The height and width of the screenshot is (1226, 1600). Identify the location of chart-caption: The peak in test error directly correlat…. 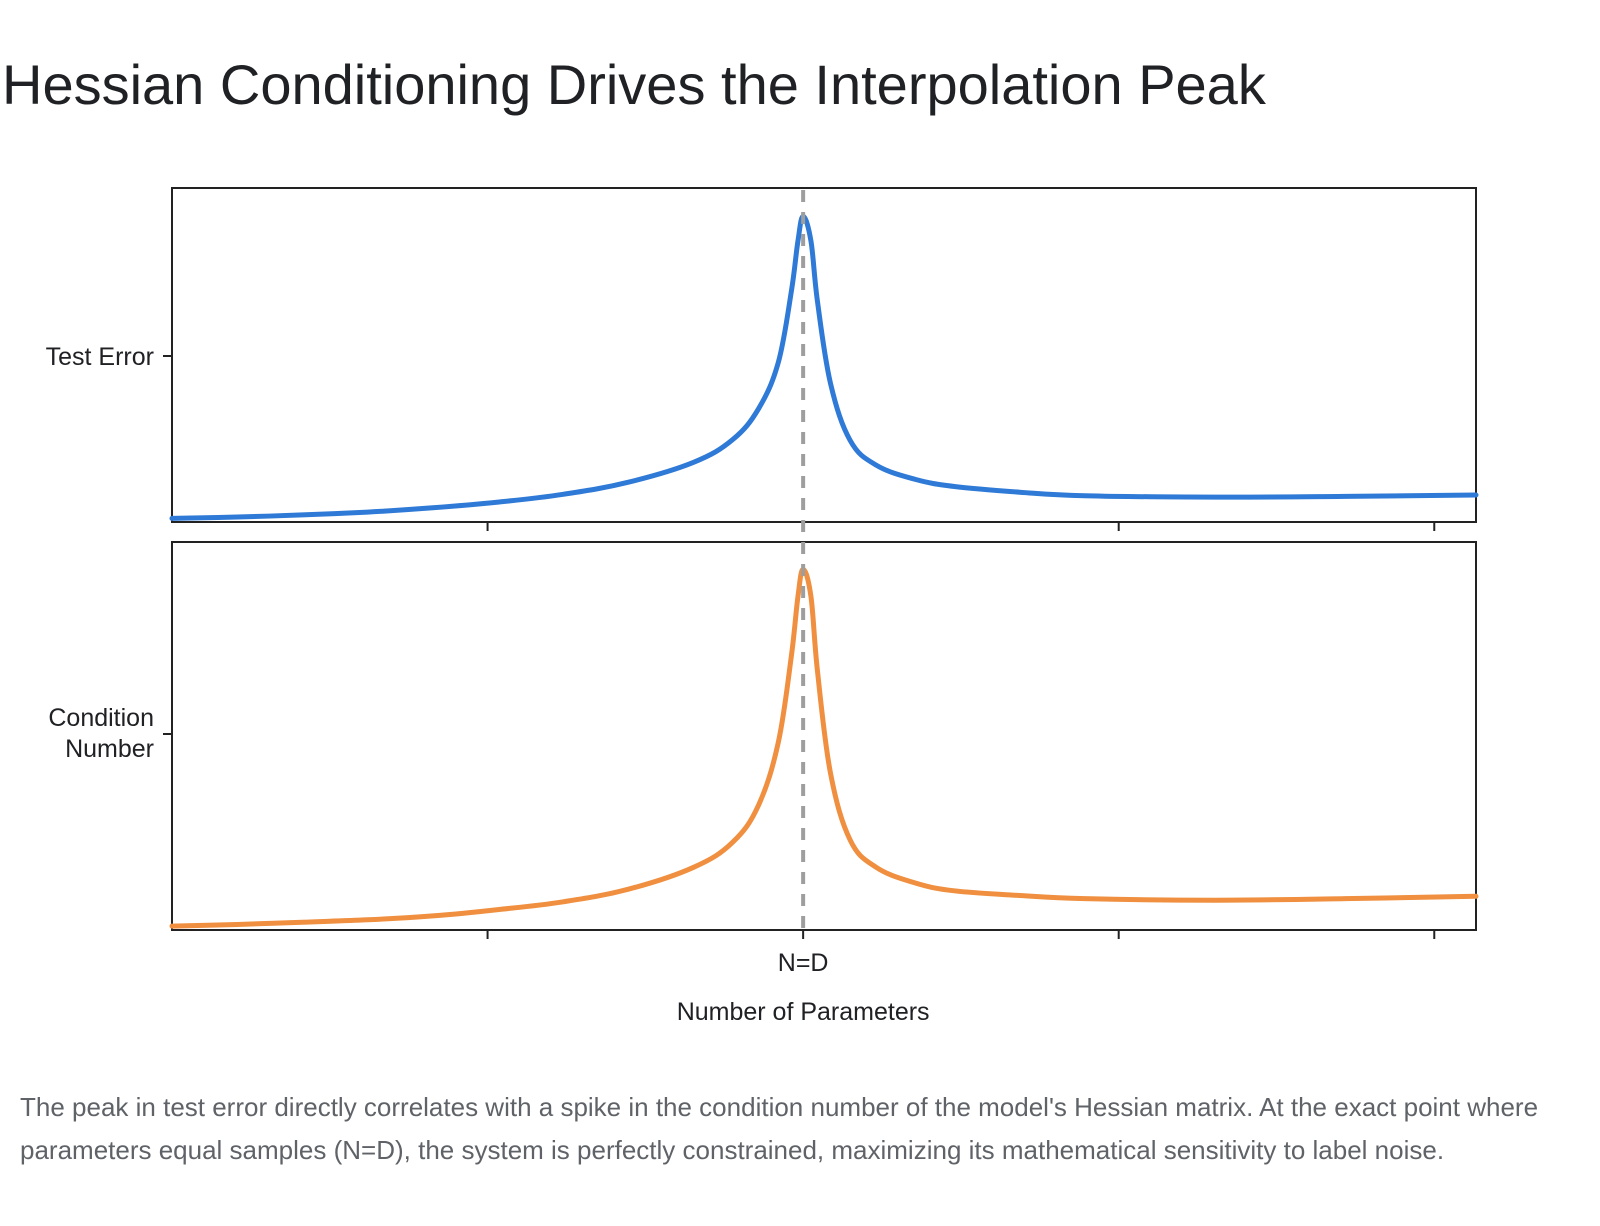
(779, 1128).